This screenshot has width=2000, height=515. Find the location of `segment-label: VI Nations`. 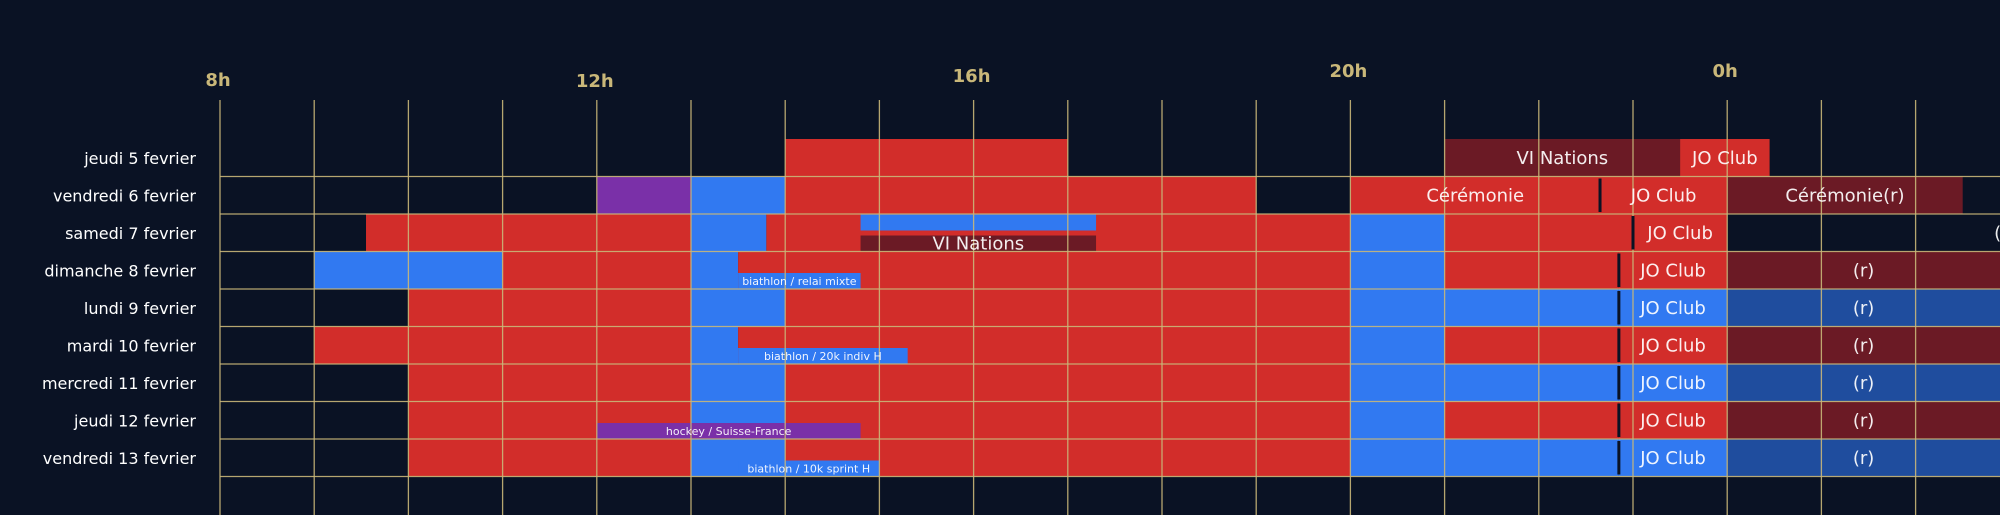

segment-label: VI Nations is located at coordinates (1562, 158).